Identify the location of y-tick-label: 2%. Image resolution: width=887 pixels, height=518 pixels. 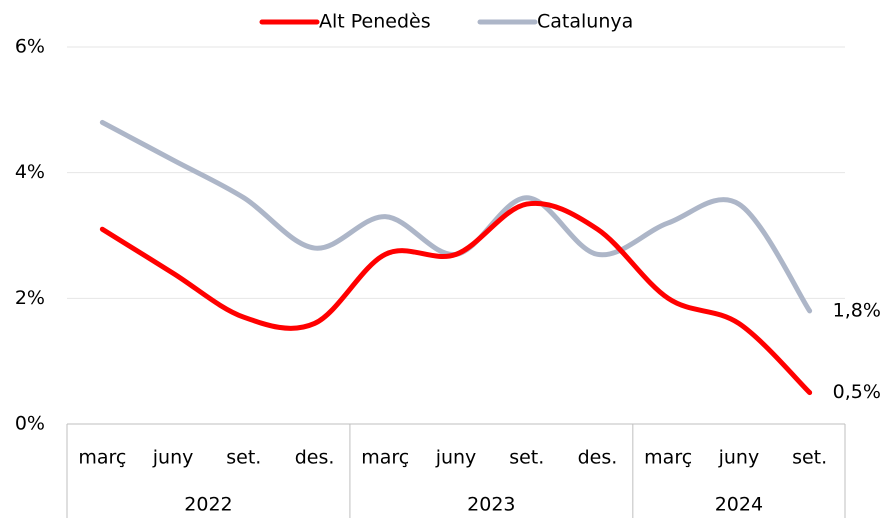
(30, 298).